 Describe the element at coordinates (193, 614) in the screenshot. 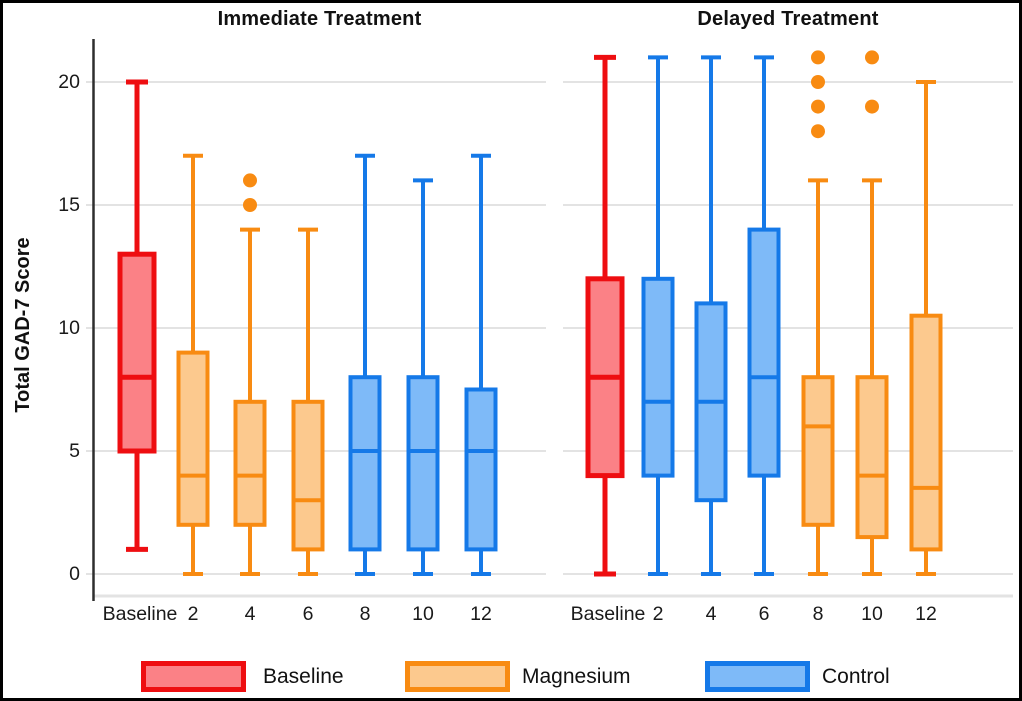

I see `x-tick-label-panel0-2: 2` at that location.